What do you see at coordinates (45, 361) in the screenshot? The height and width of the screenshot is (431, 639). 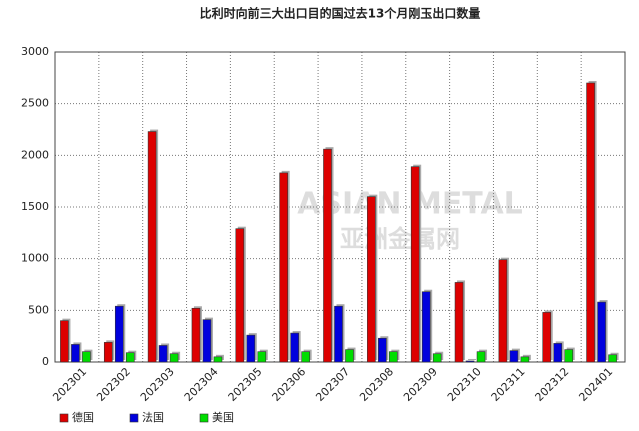 I see `y-tick-label: 0` at bounding box center [45, 361].